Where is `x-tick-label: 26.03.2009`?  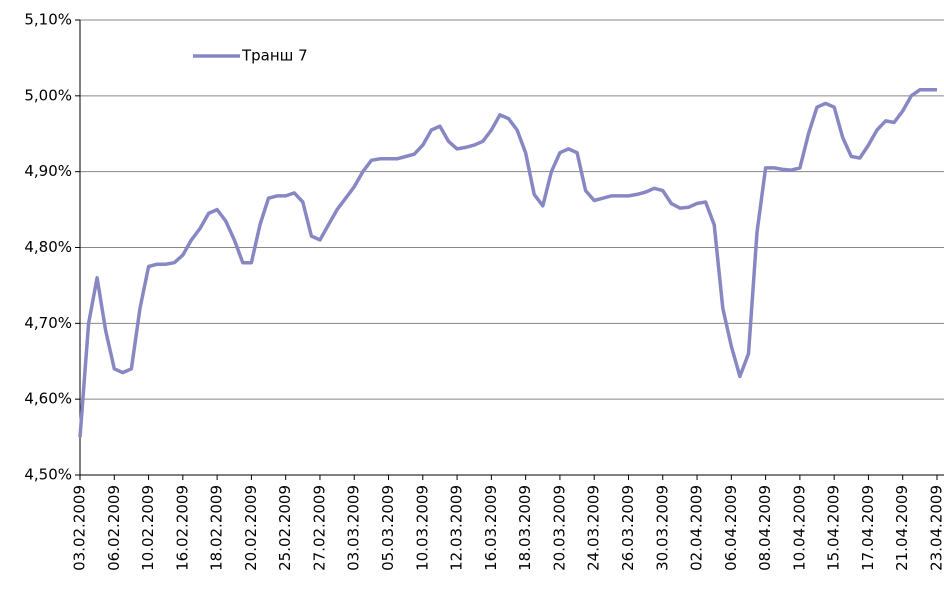
x-tick-label: 26.03.2009 is located at coordinates (628, 528).